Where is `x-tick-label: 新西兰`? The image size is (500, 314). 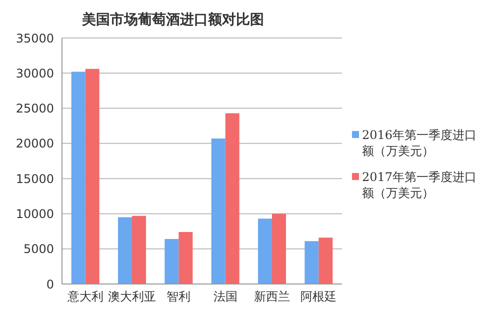
x-tick-label: 新西兰 is located at coordinates (272, 297).